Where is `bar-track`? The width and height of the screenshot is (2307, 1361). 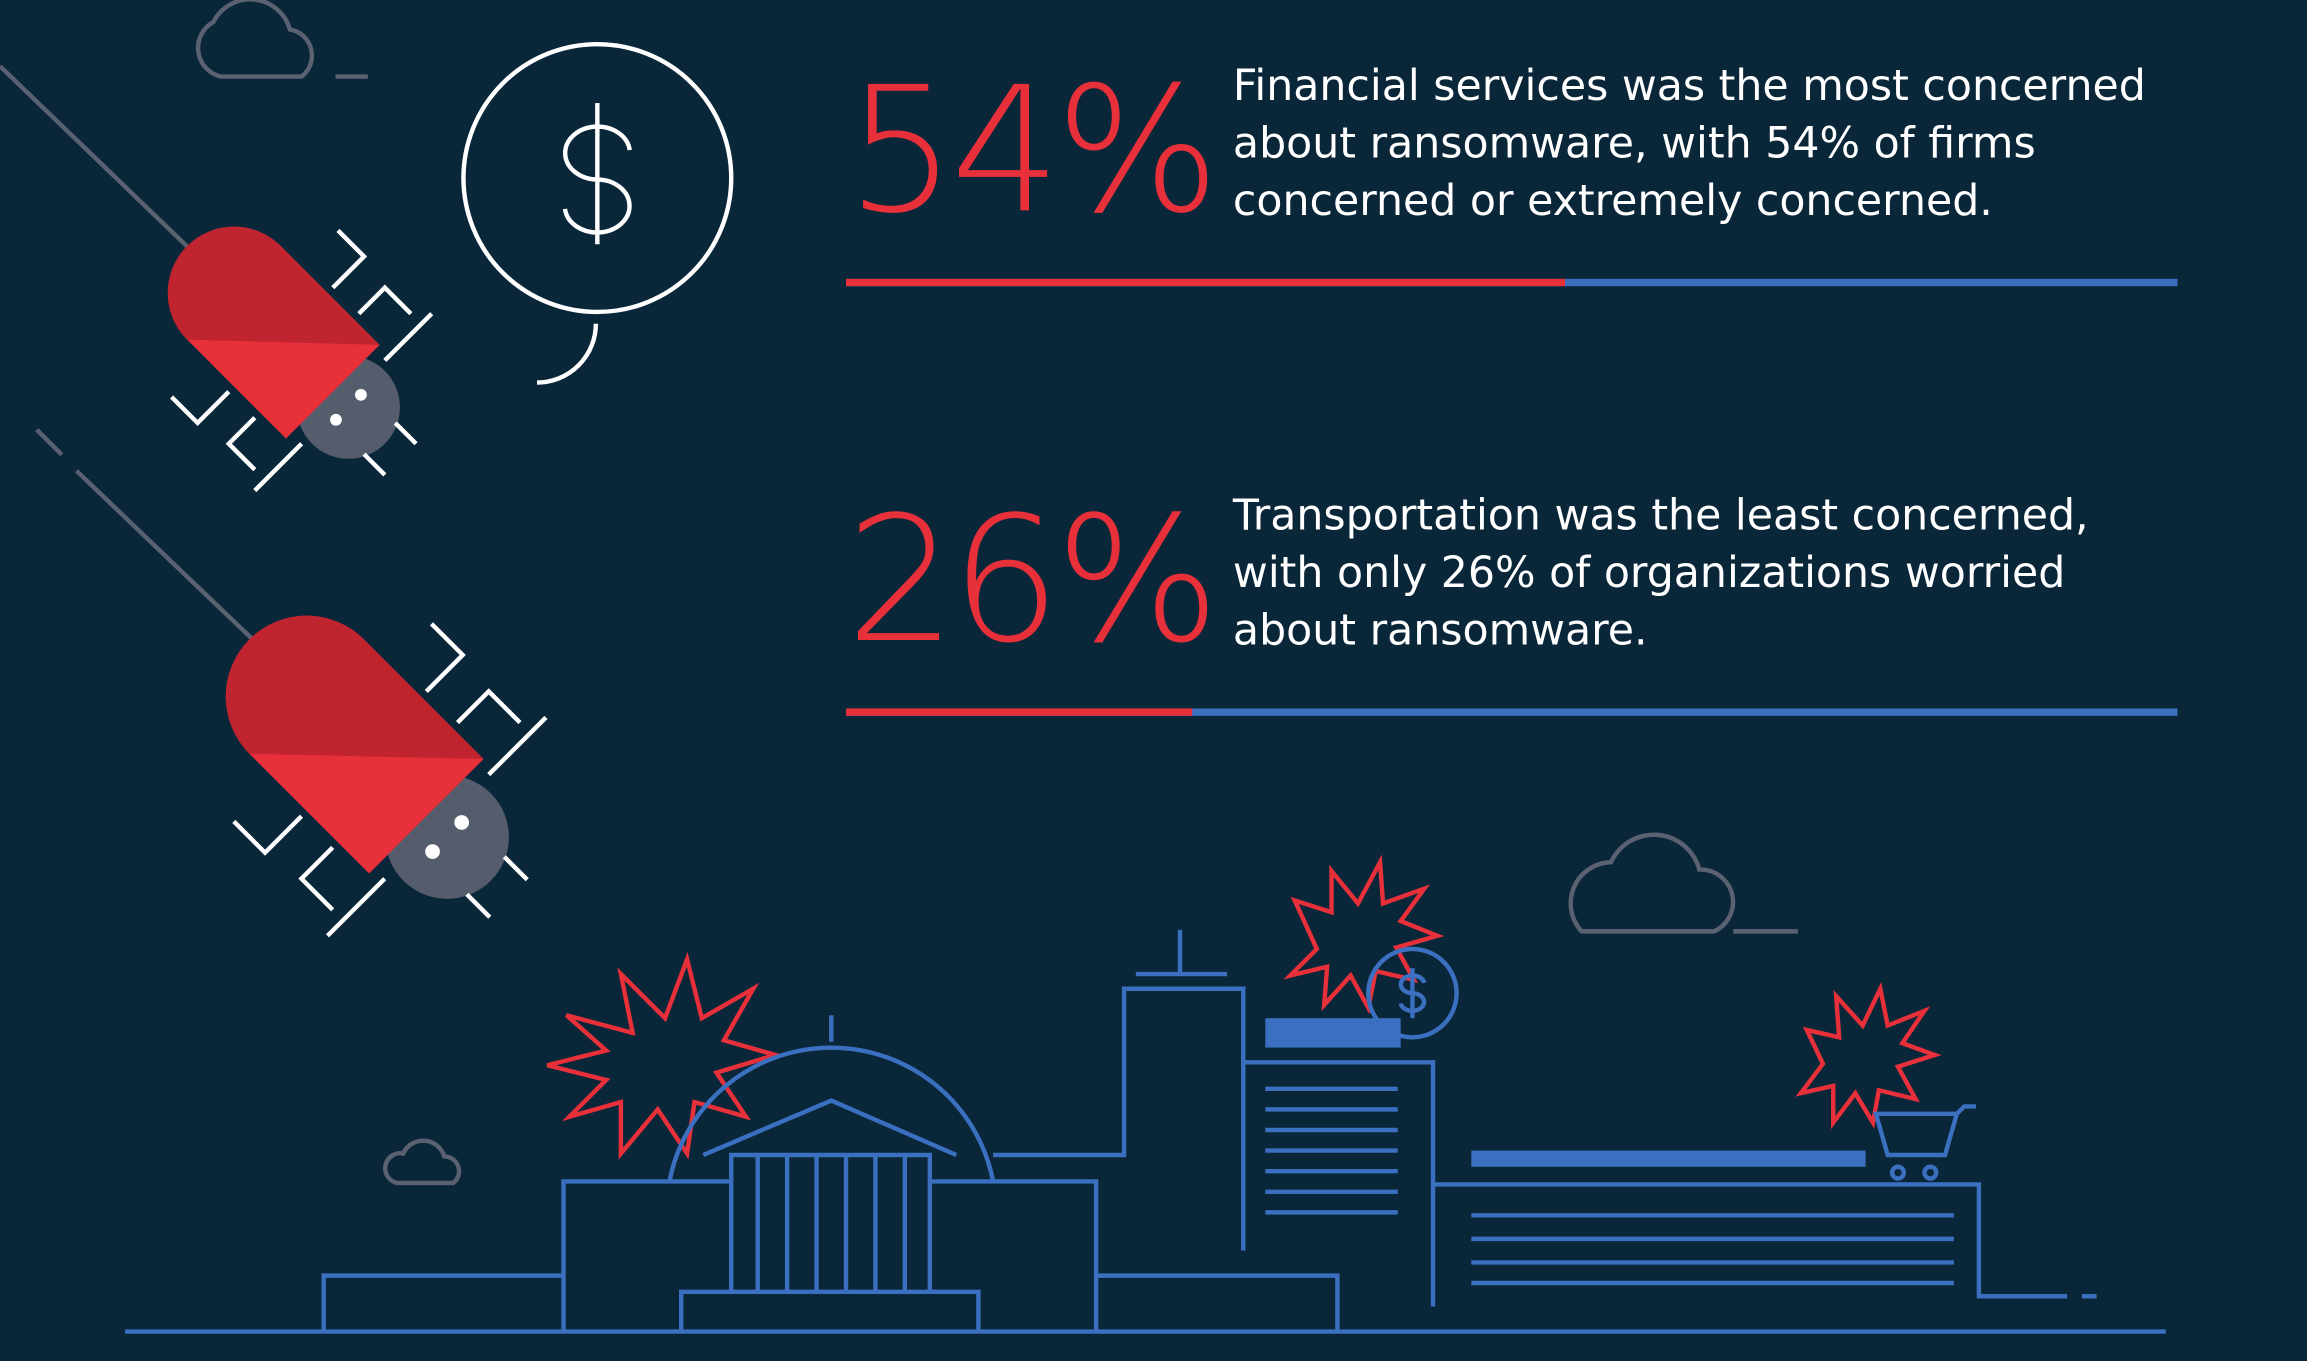 bar-track is located at coordinates (1511, 712).